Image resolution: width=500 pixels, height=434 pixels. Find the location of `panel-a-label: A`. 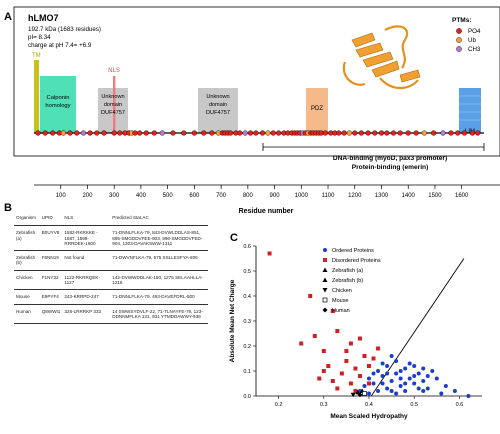

panel-a-label: A is located at coordinates (8, 17).